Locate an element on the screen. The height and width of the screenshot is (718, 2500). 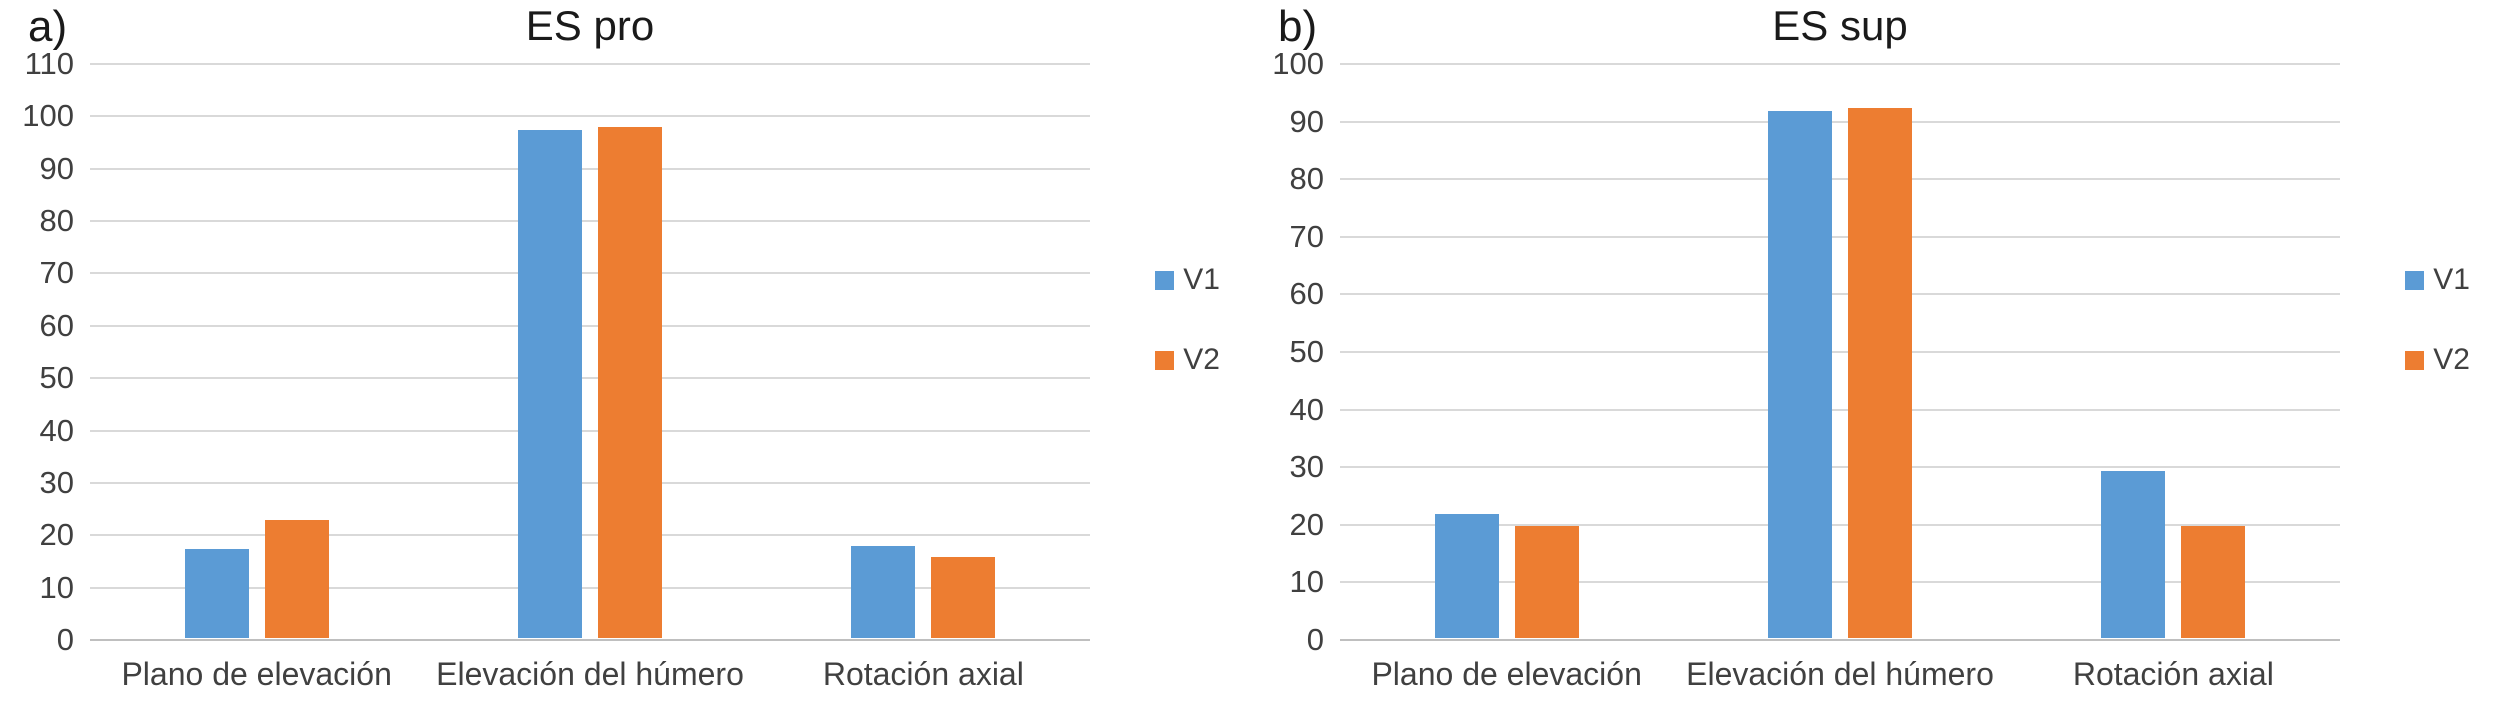
panel-label-a: a) is located at coordinates (48, 26).